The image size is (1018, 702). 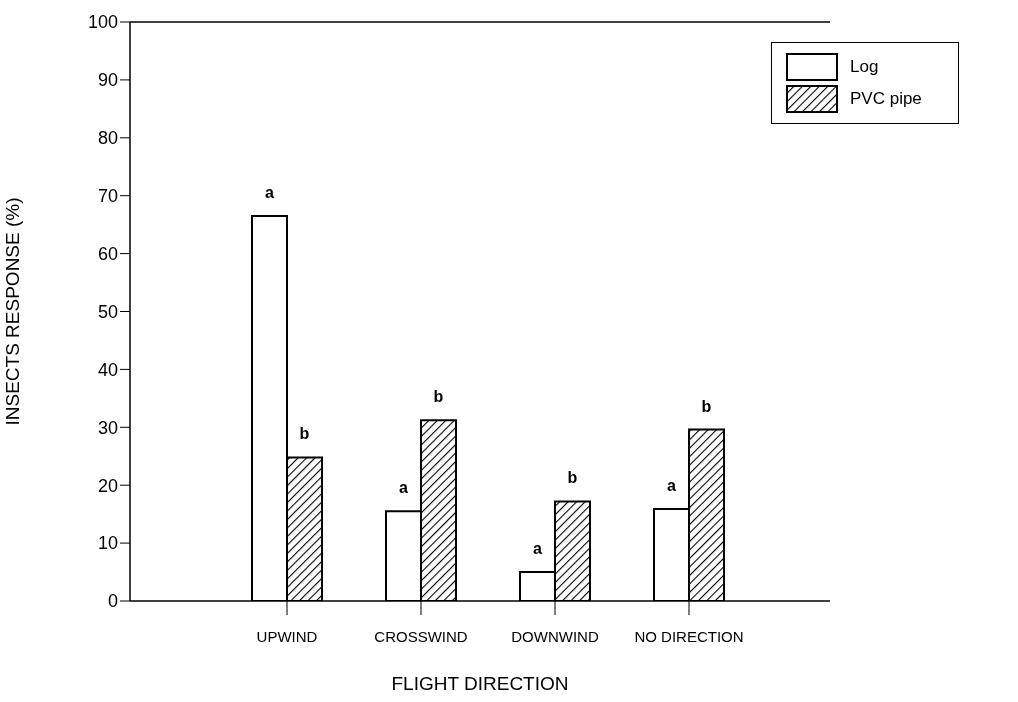 I want to click on y-tick-label: 10, so click(x=107, y=543).